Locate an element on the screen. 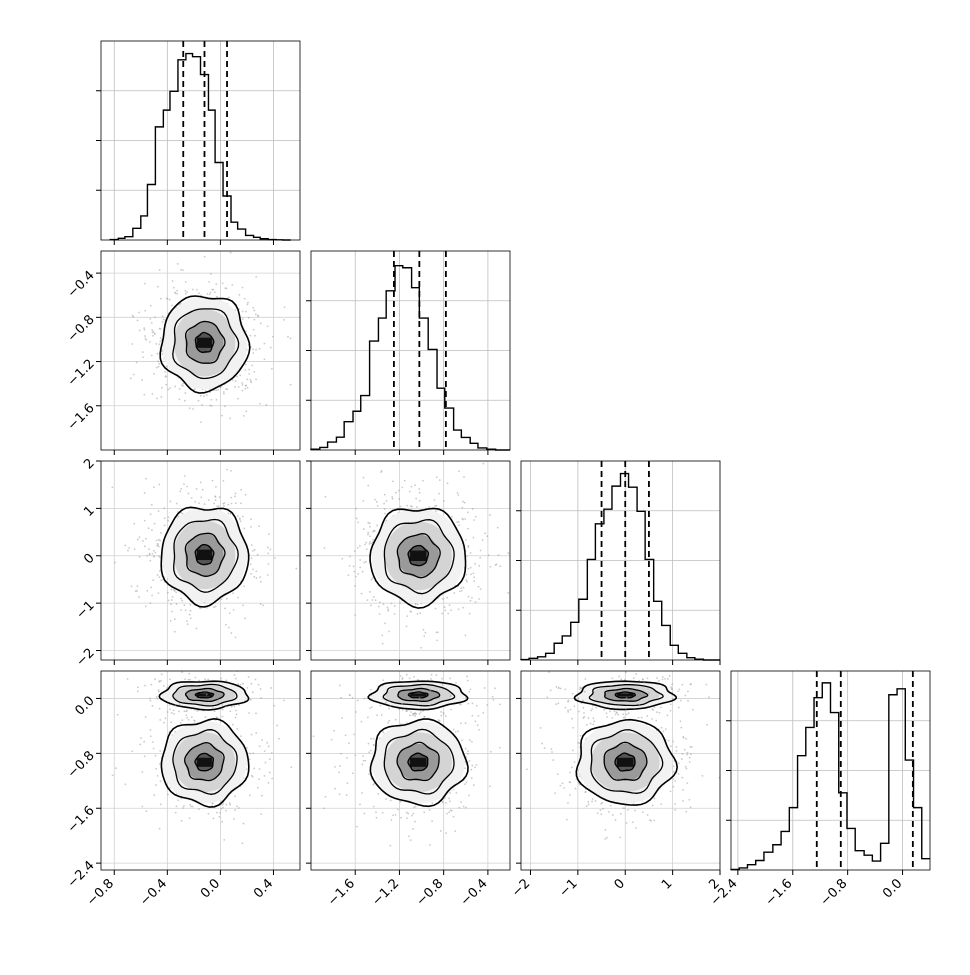 The height and width of the screenshot is (975, 970). tick-label-x-3-1: −1.6 is located at coordinates (779, 892).